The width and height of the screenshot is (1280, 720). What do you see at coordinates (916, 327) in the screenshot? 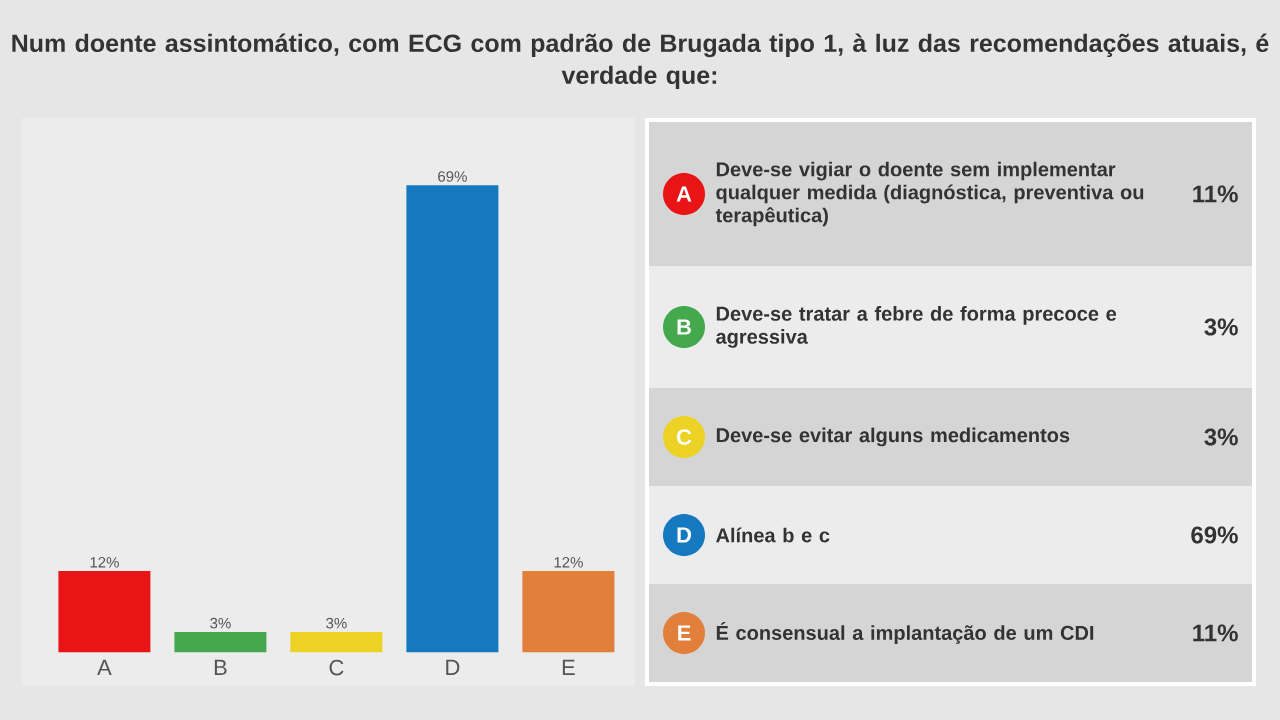
I see `text: Deve-se tratar a febre de forma precoce e agressiva` at bounding box center [916, 327].